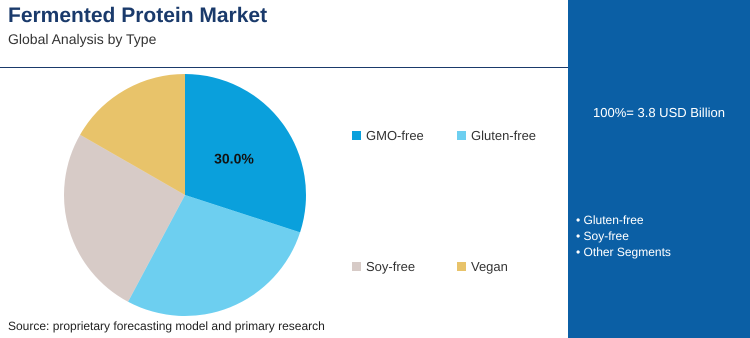 The width and height of the screenshot is (750, 338). What do you see at coordinates (623, 252) in the screenshot?
I see `text: • Other Segments` at bounding box center [623, 252].